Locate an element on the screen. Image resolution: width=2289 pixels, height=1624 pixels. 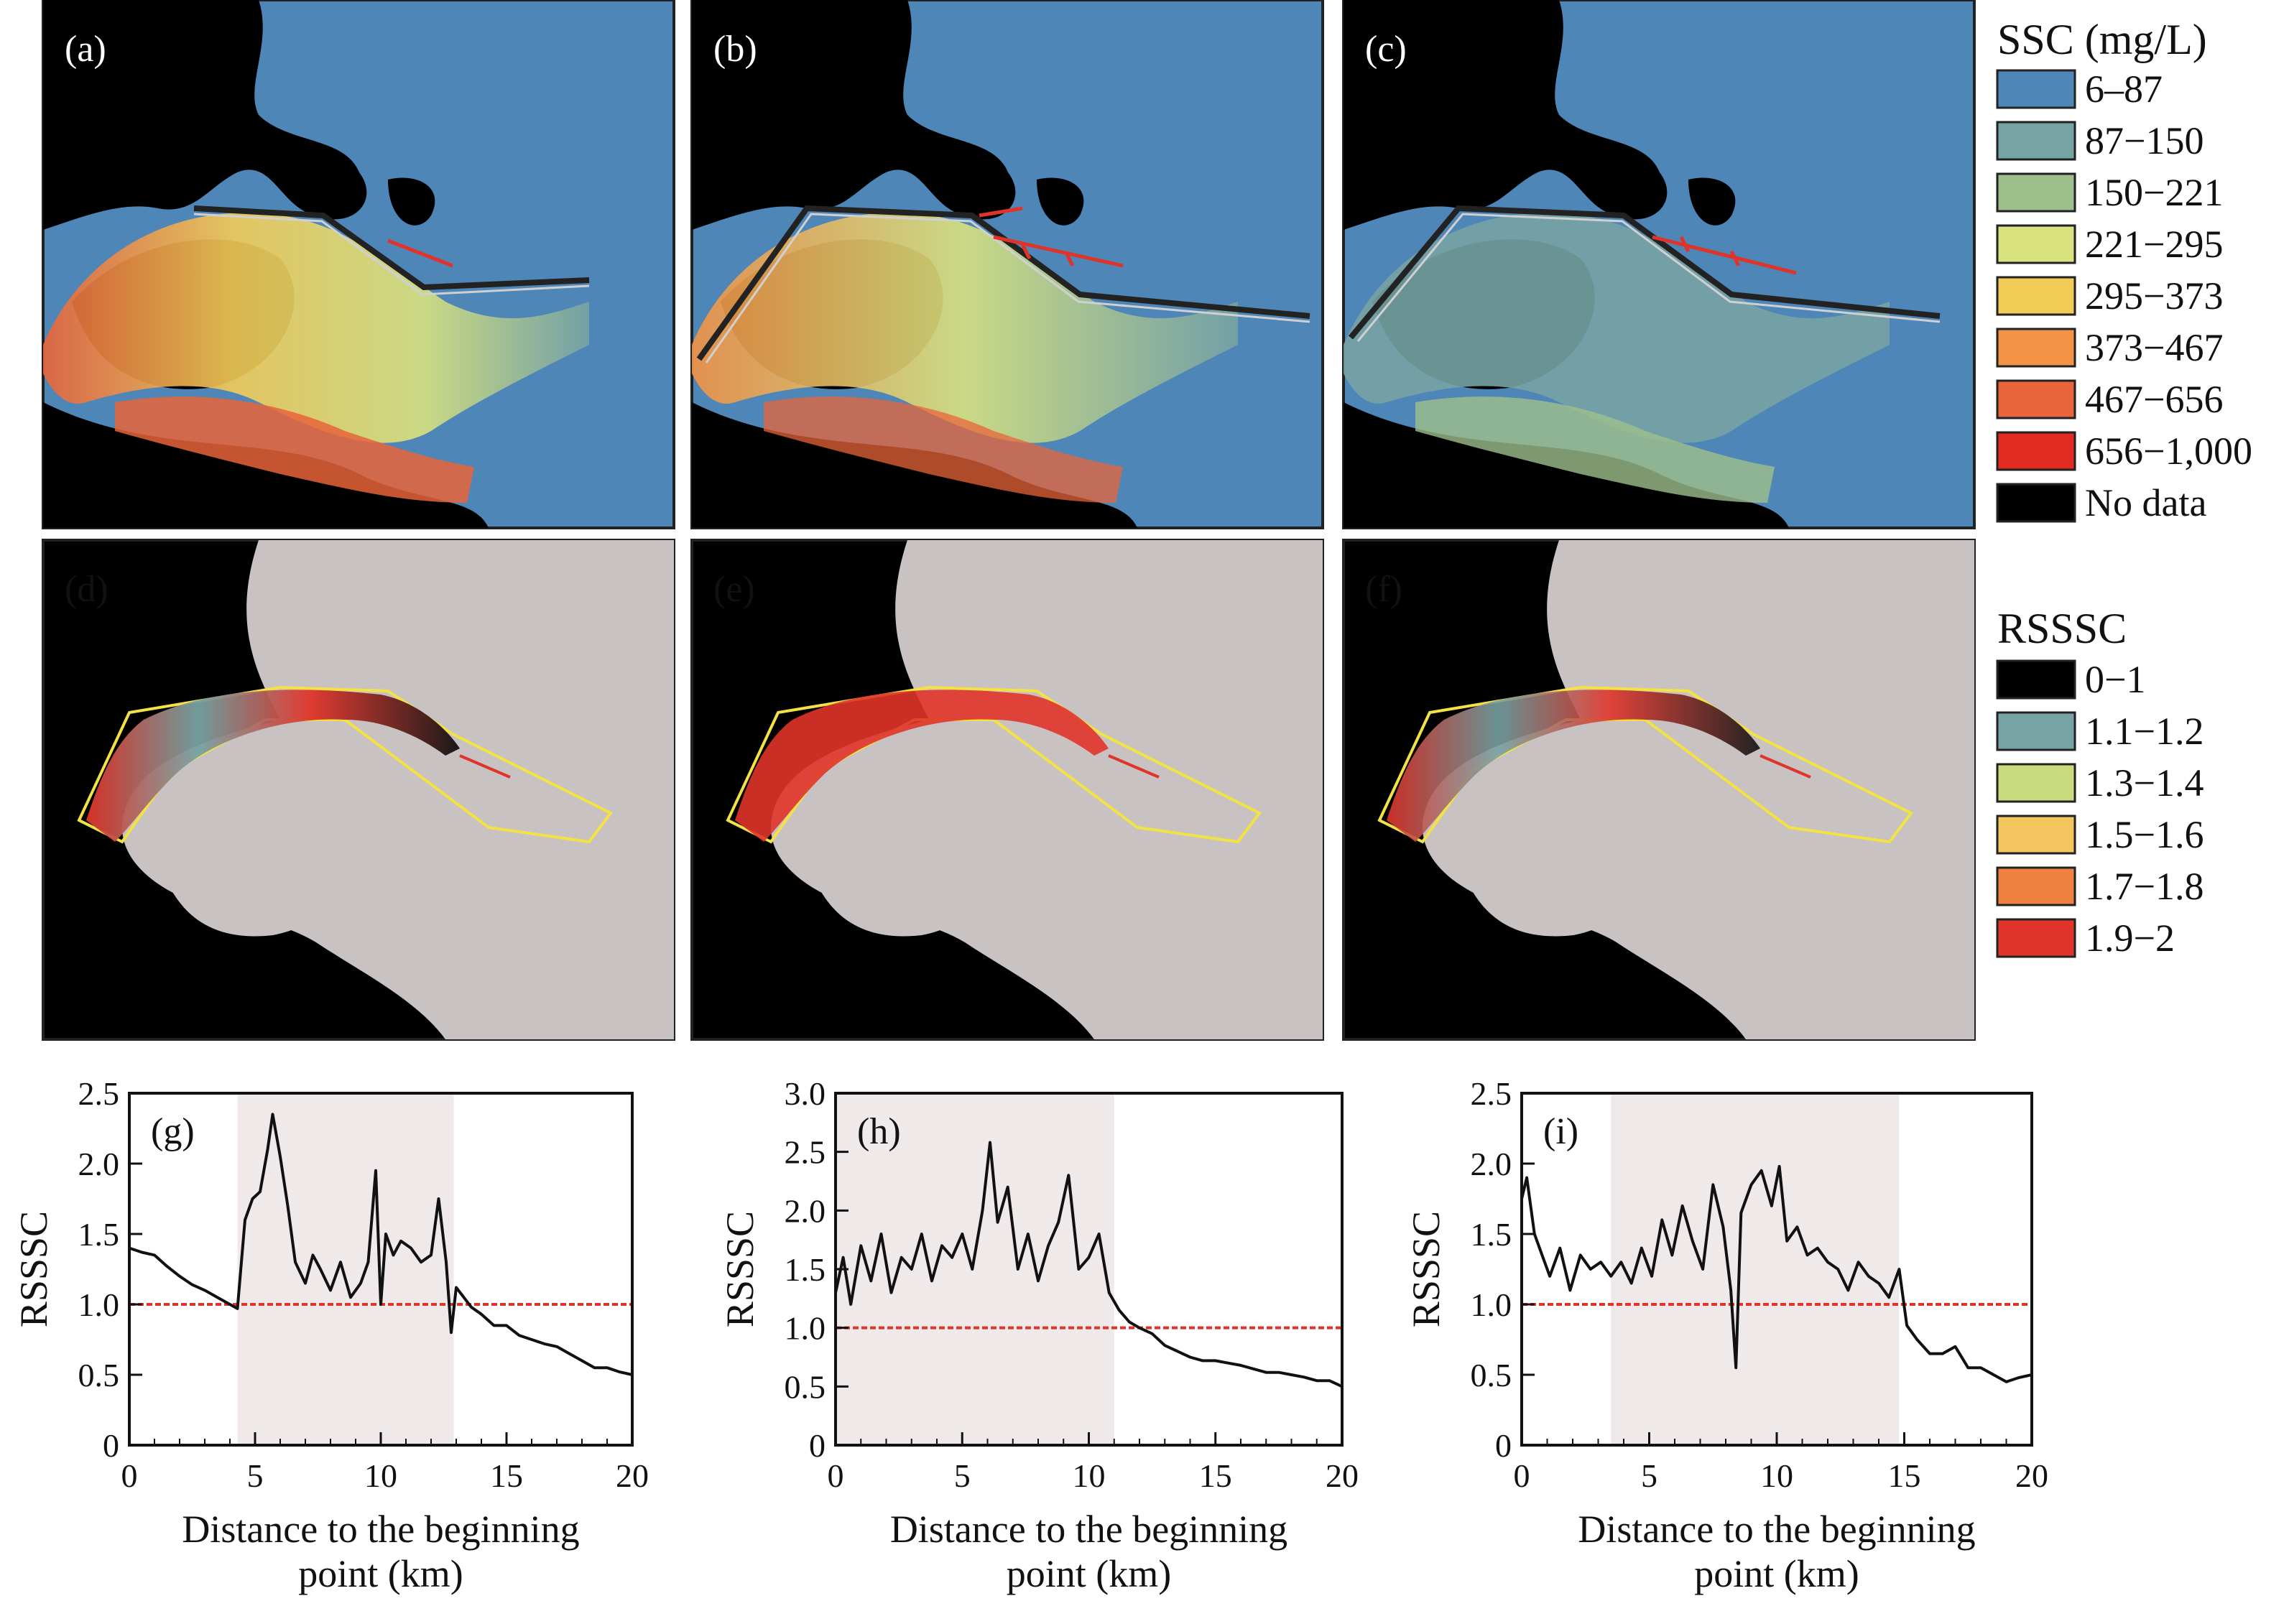
legend-label: 295−373 is located at coordinates (2154, 295).